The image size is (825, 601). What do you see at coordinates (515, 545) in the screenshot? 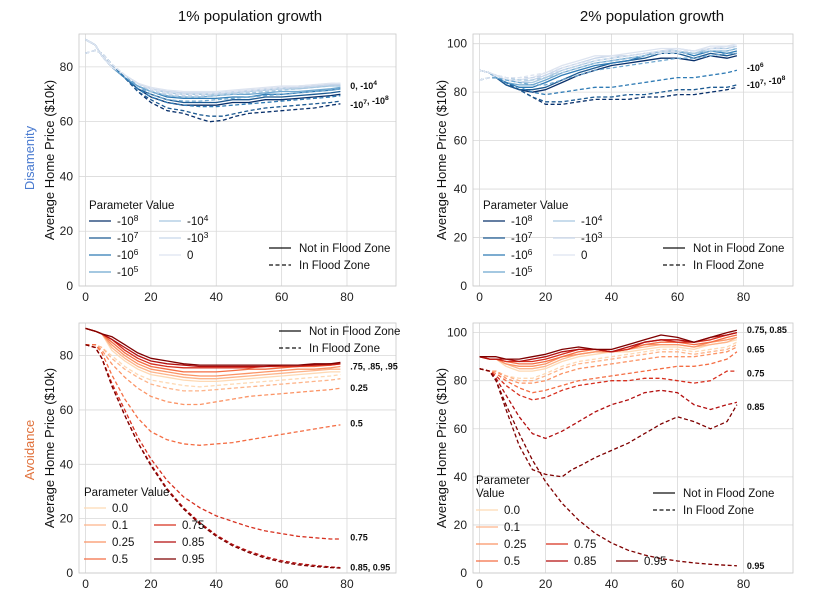
I see `legend-item: 0.25` at bounding box center [515, 545].